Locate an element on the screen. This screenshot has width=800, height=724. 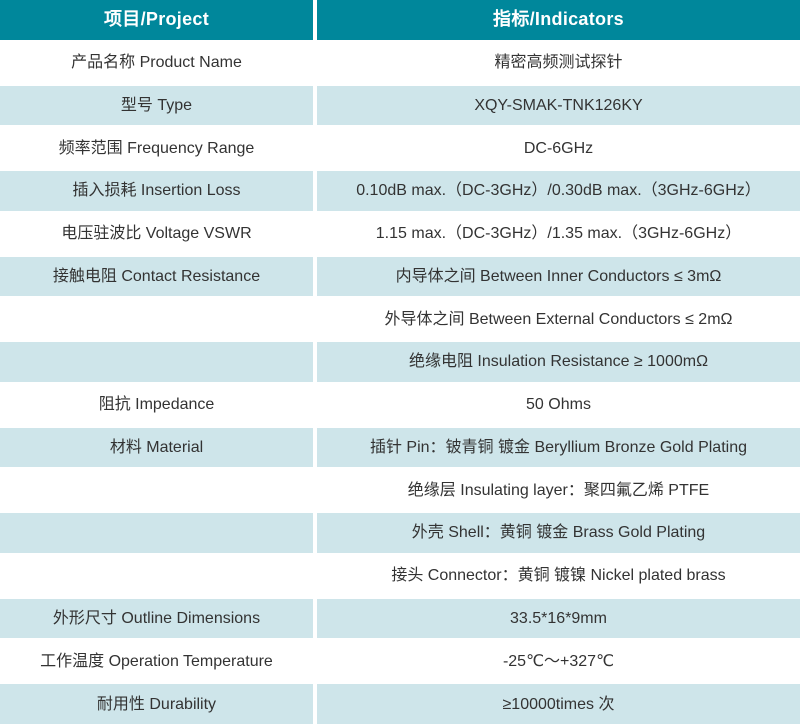
indicator-cell: 外壳 Shell：黄铜 镀金 Brass Gold Plating is located at coordinates (558, 533).